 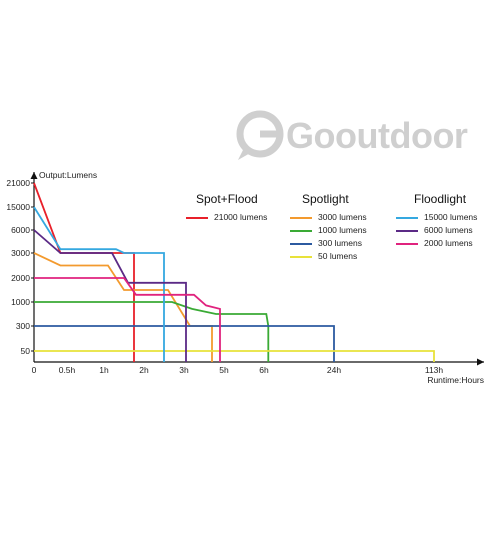 I want to click on legend-label: 50 lumens, so click(x=338, y=256).